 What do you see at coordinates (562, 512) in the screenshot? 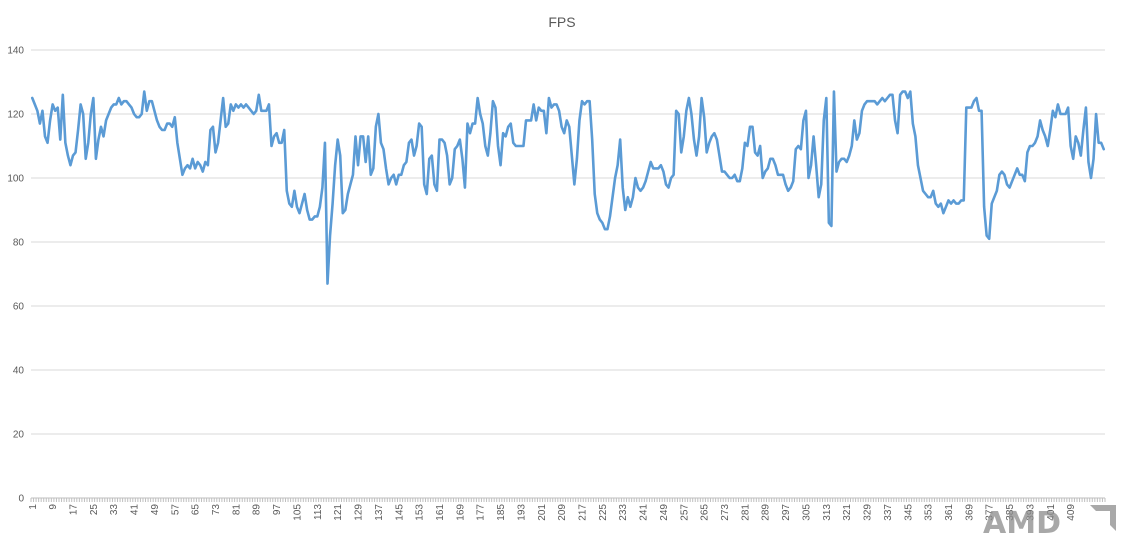
I see `x-tick-label: 209` at bounding box center [562, 512].